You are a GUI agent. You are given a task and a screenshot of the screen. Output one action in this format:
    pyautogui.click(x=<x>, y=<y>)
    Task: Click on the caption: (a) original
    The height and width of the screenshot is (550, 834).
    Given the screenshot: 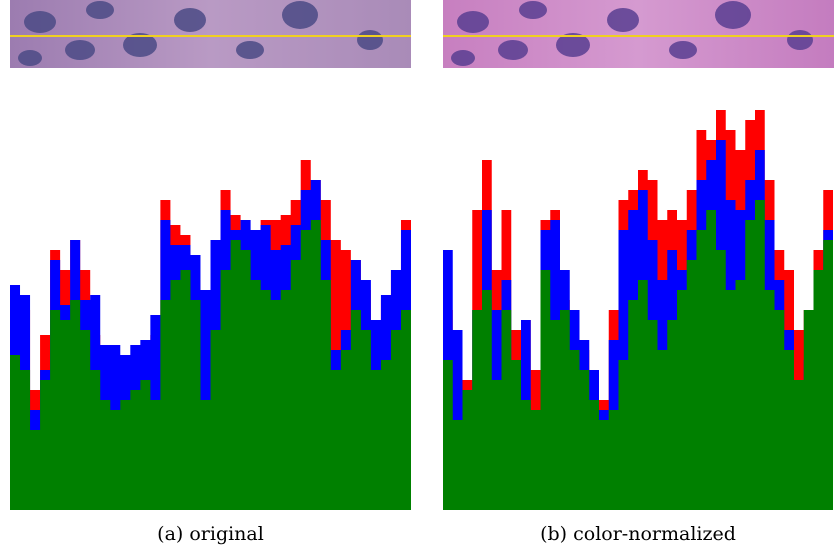 What is the action you would take?
    pyautogui.click(x=210, y=534)
    